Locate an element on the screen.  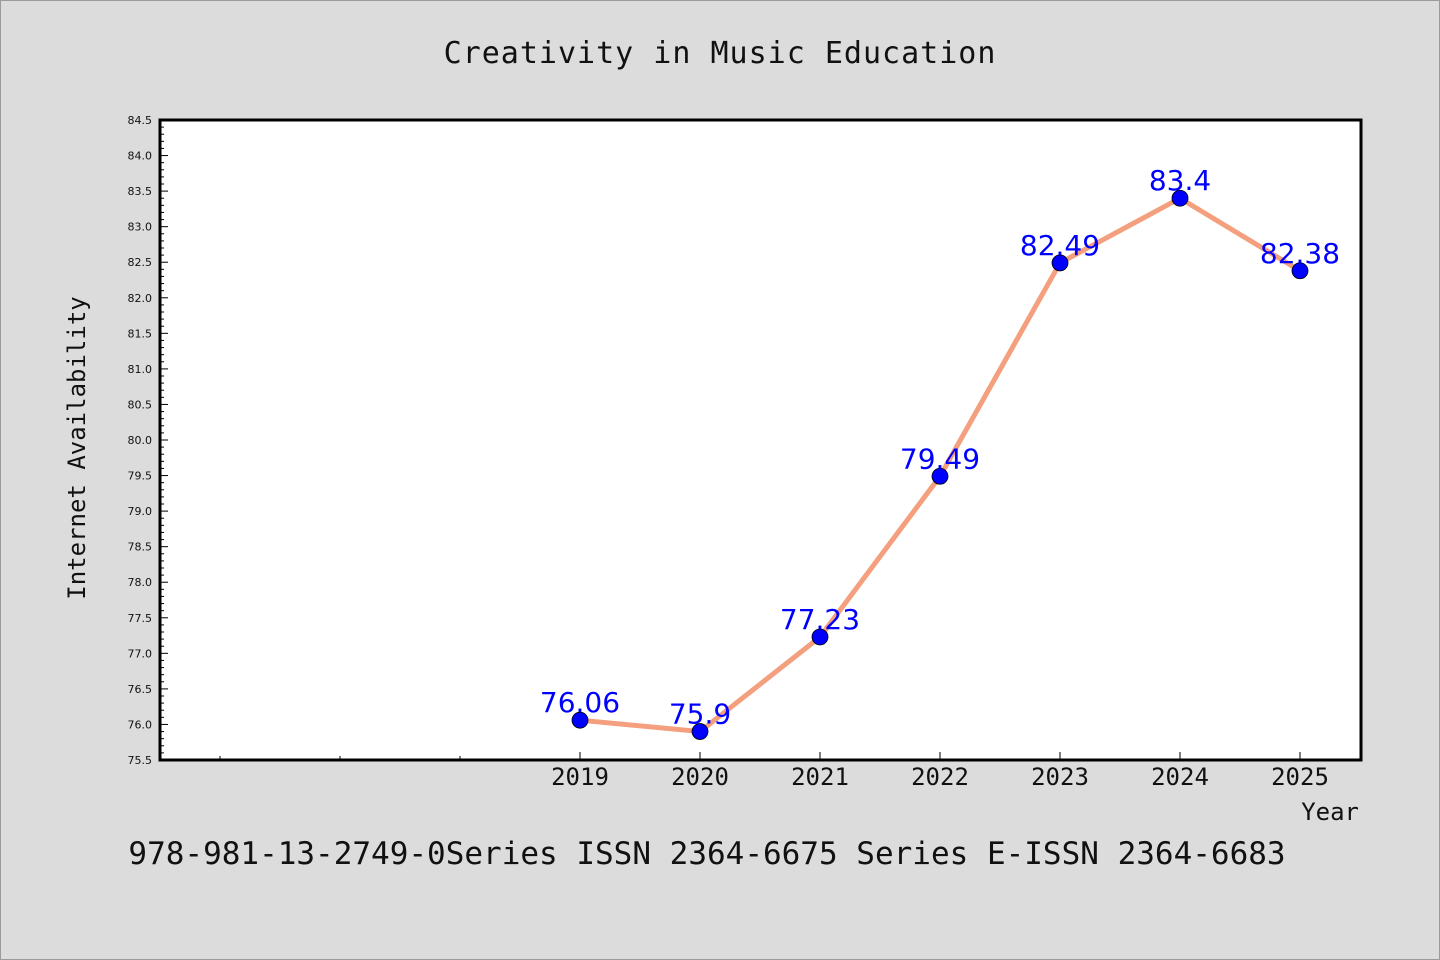
data-label: 77.23 is located at coordinates (820, 619).